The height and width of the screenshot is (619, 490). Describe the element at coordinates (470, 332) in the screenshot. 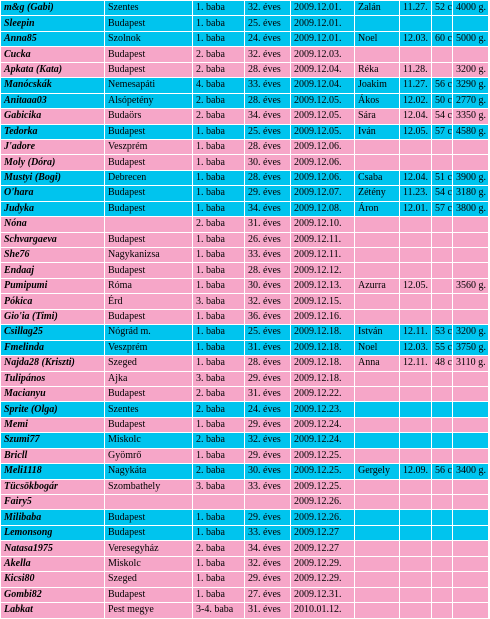

I see `weight-cell: 3200 g.` at that location.